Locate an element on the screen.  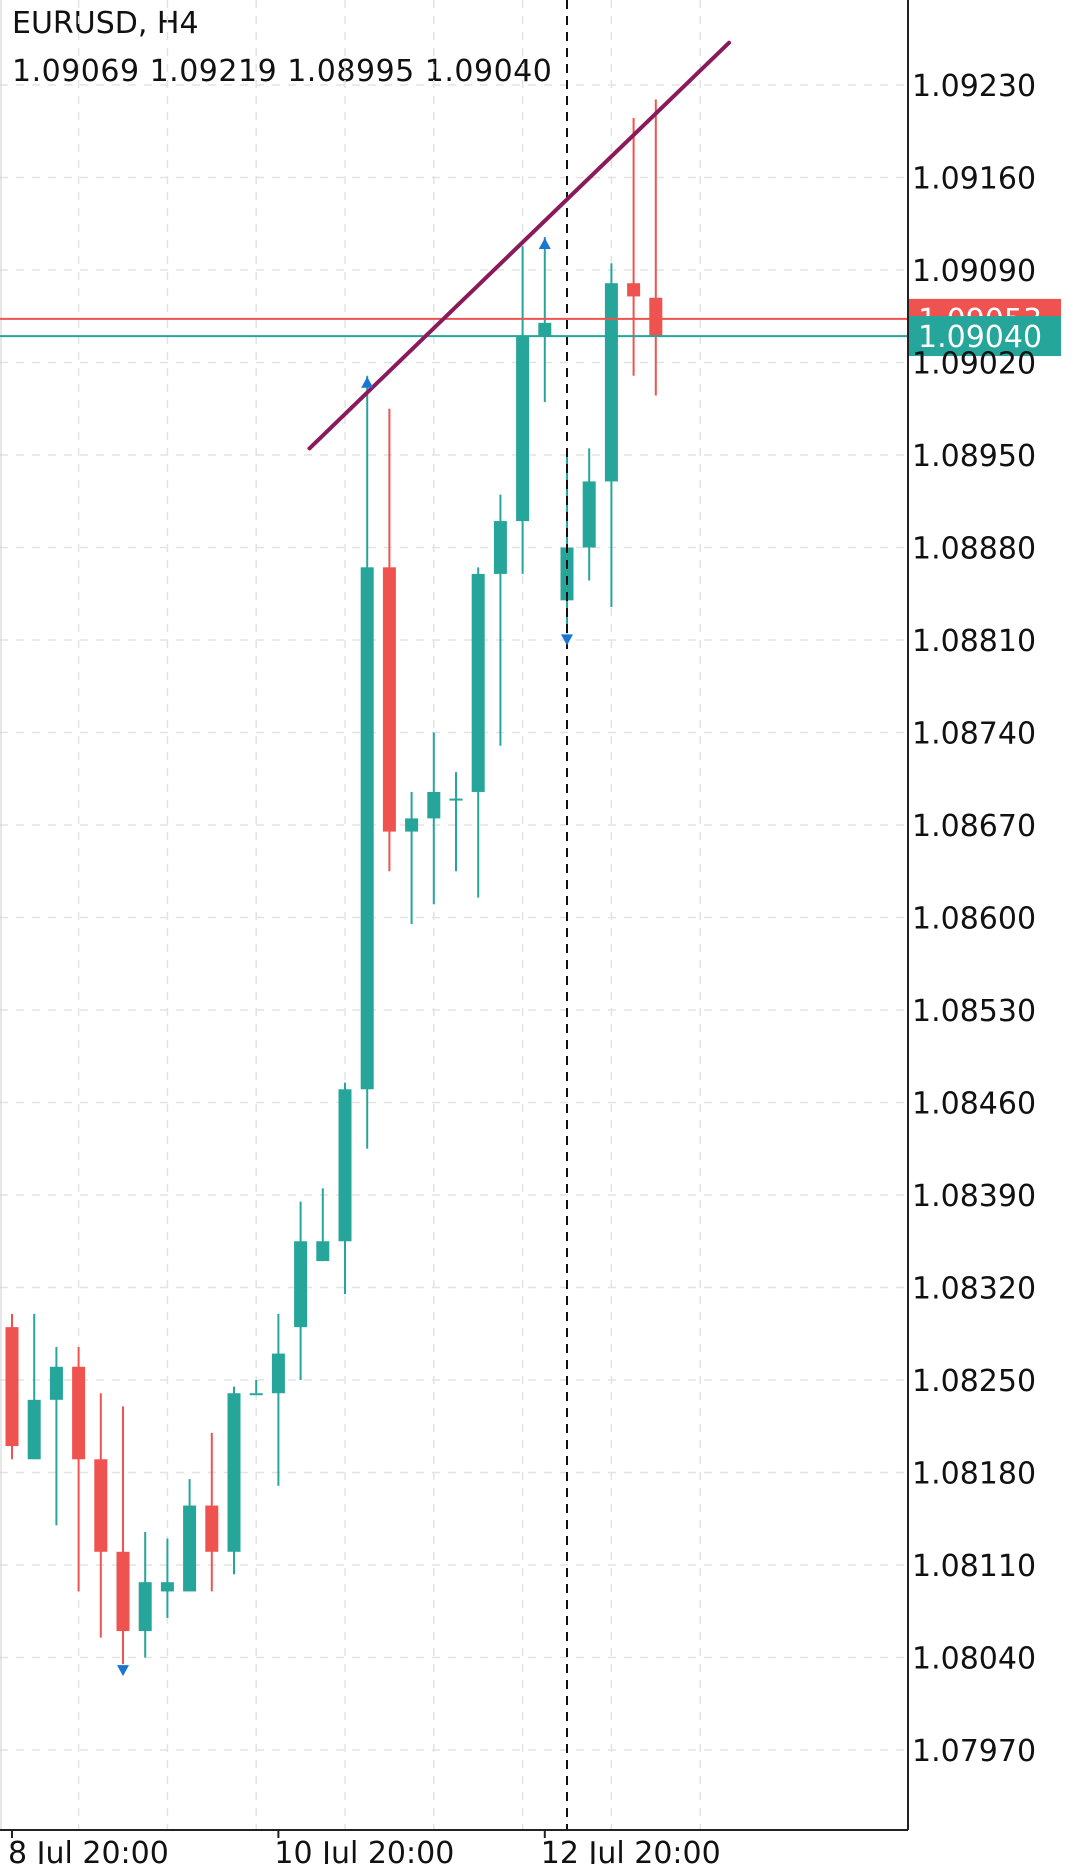
price-tick-label: 1.08390 is located at coordinates (974, 1196).